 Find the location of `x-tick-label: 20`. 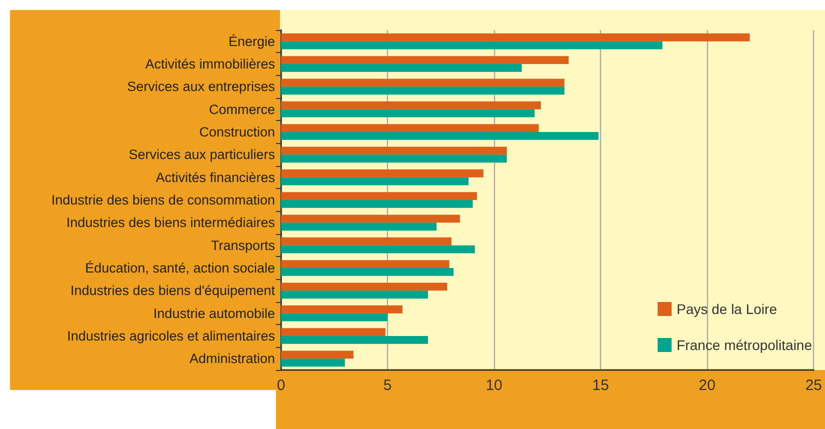

x-tick-label: 20 is located at coordinates (707, 385).